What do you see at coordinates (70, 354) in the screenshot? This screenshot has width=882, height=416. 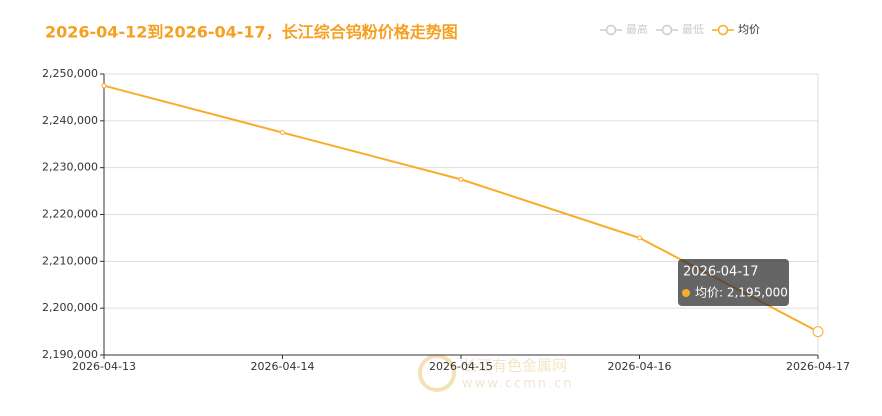 I see `y-tick-label: 2,190,000` at bounding box center [70, 354].